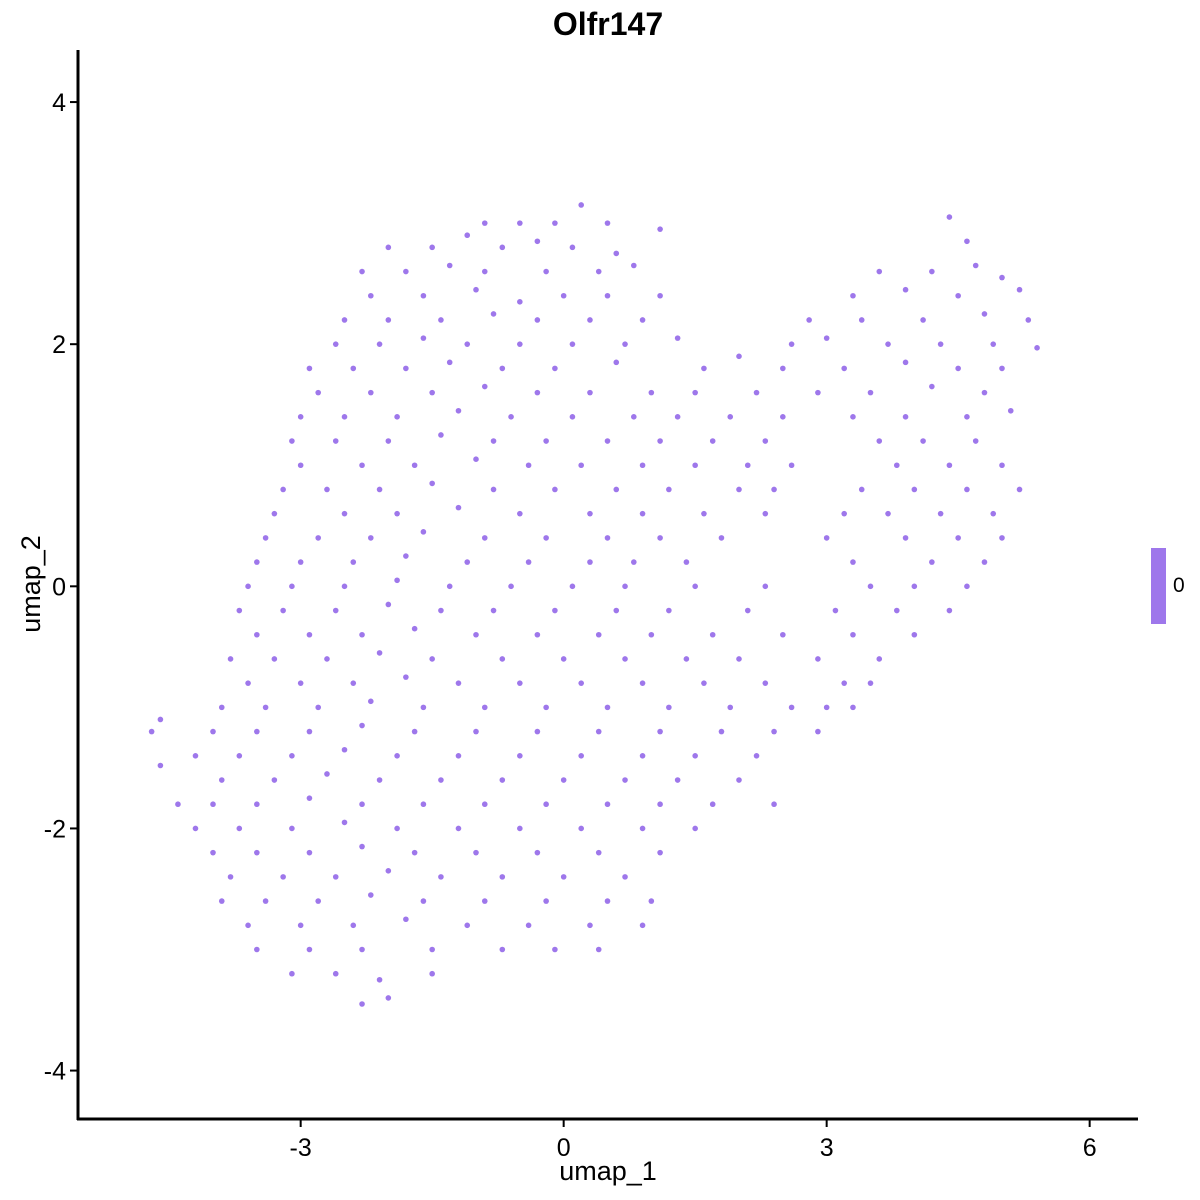  I want to click on y-tick-label: 0, so click(59, 587).